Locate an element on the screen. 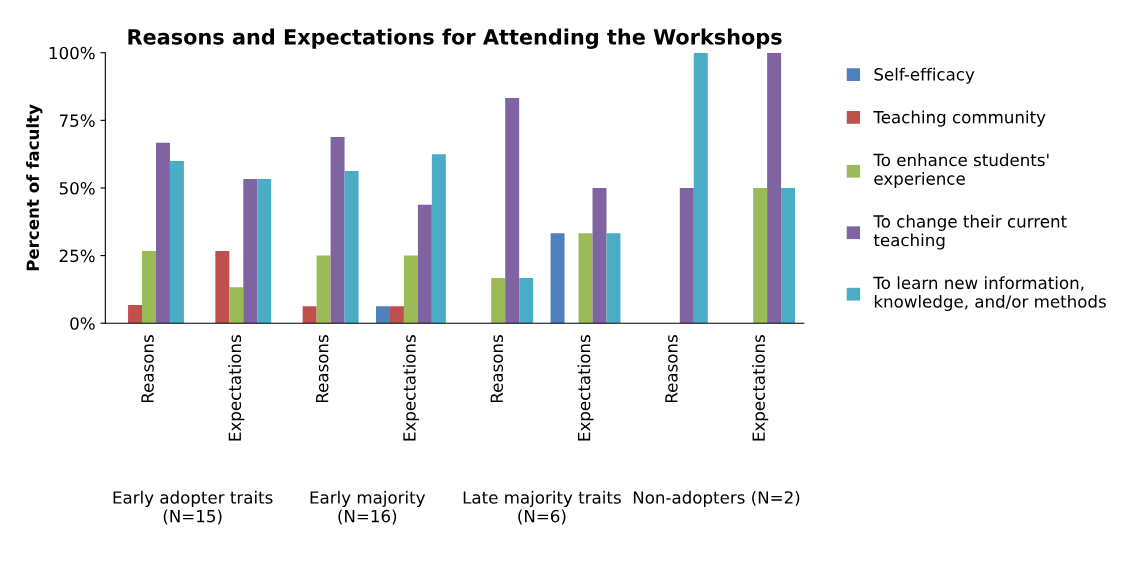 The height and width of the screenshot is (567, 1145). y-tick-label: 75% is located at coordinates (77, 120).